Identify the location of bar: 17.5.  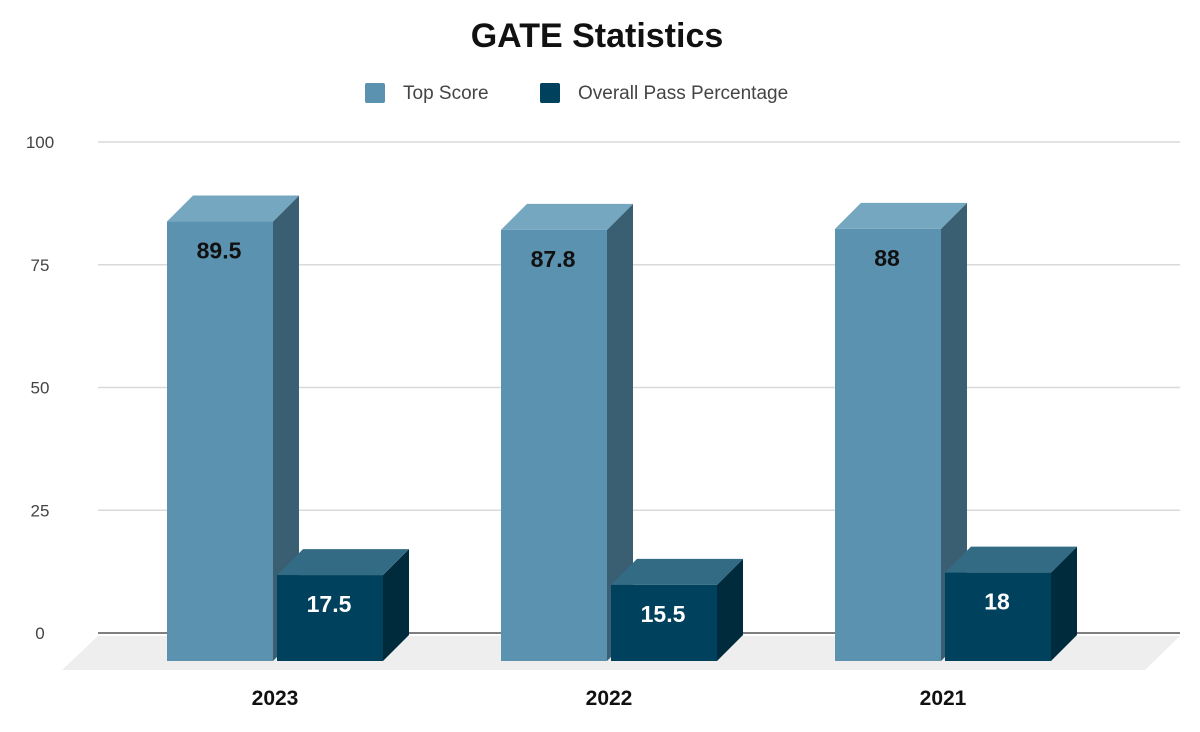
(343, 605).